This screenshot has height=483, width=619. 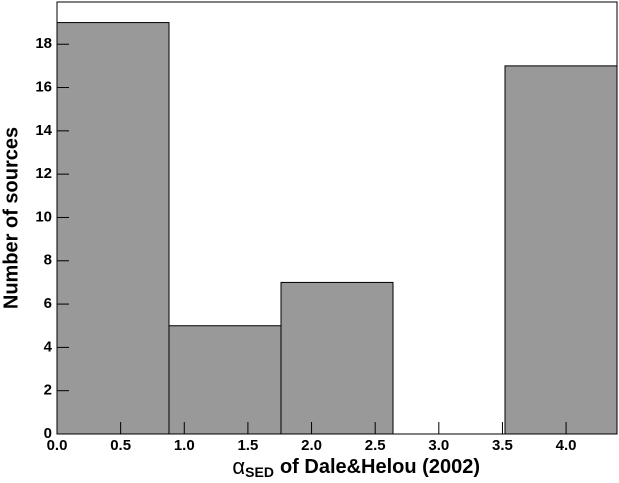 What do you see at coordinates (566, 445) in the screenshot?
I see `x-tick-label: 4.0` at bounding box center [566, 445].